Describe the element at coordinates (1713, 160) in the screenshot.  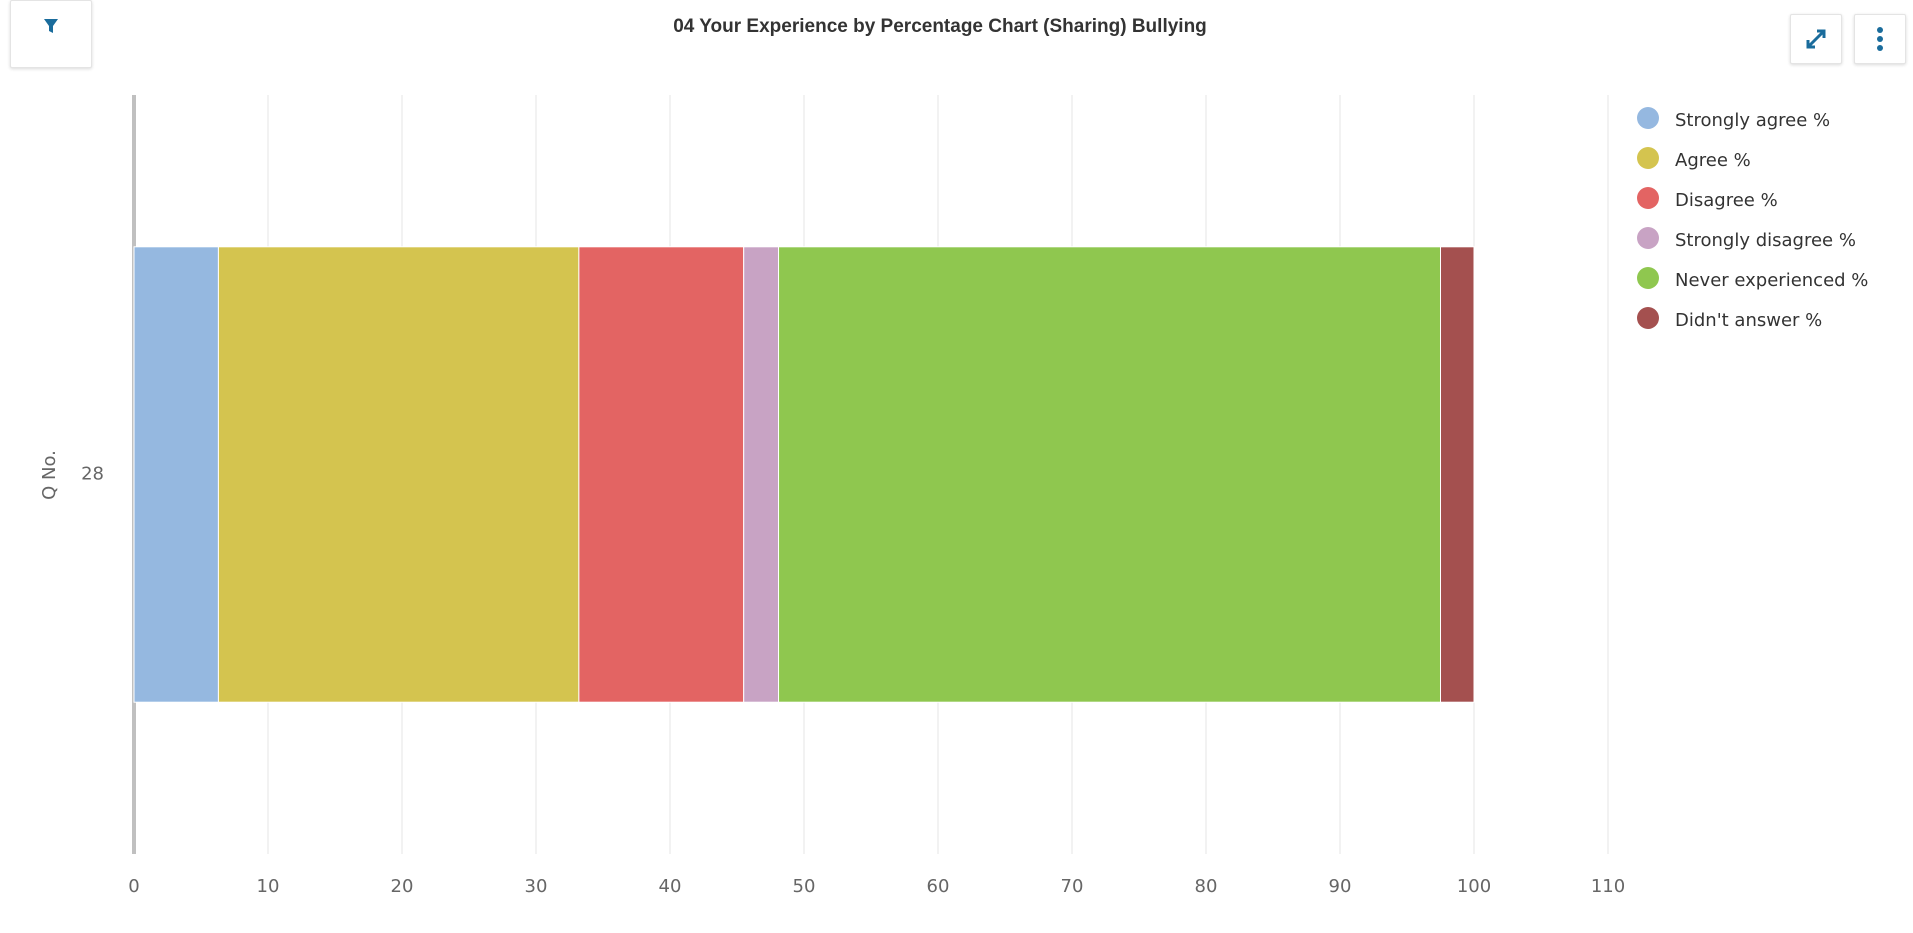
I see `legend-label: Agree %` at that location.